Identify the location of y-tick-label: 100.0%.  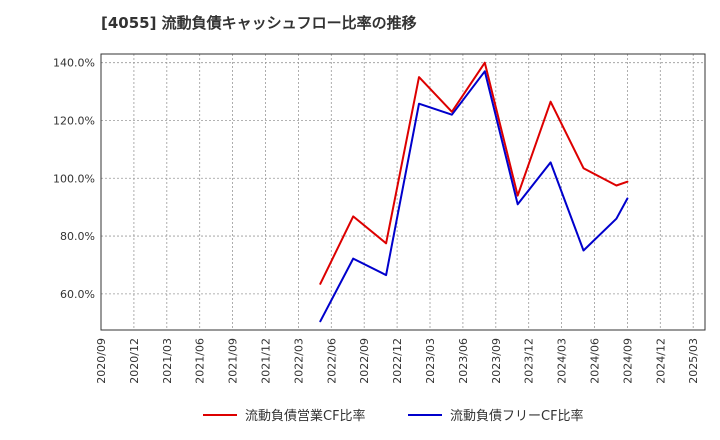
(74, 178).